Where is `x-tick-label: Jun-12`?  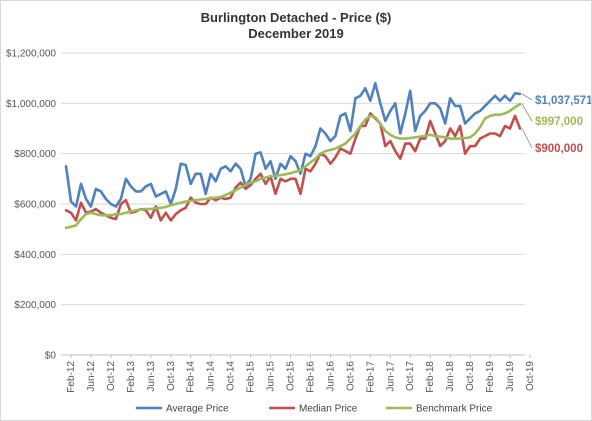
x-tick-label: Jun-12 is located at coordinates (91, 376).